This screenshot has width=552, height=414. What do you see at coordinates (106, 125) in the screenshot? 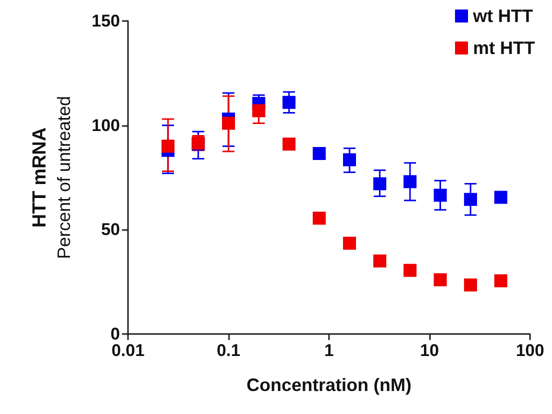
I see `y-tick-label: 100` at bounding box center [106, 125].